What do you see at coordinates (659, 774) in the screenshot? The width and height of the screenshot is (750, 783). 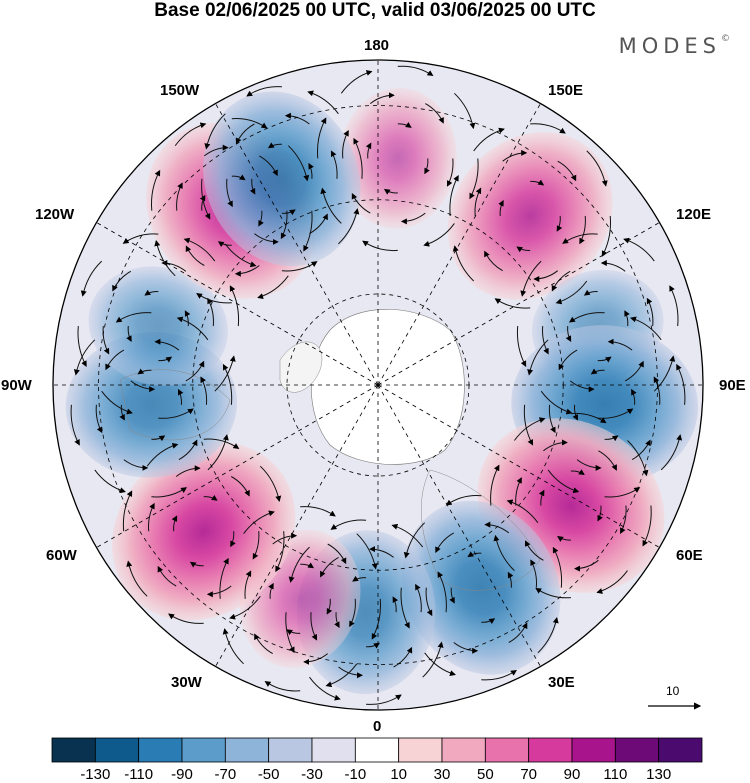 I see `colorbar-tick-label: 130` at bounding box center [659, 774].